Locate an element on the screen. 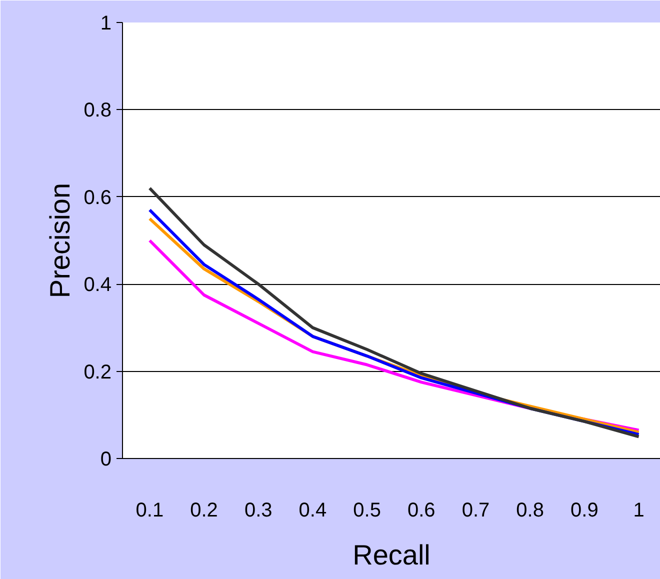 This screenshot has width=660, height=579. x-tick-label: 0.4 is located at coordinates (312, 511).